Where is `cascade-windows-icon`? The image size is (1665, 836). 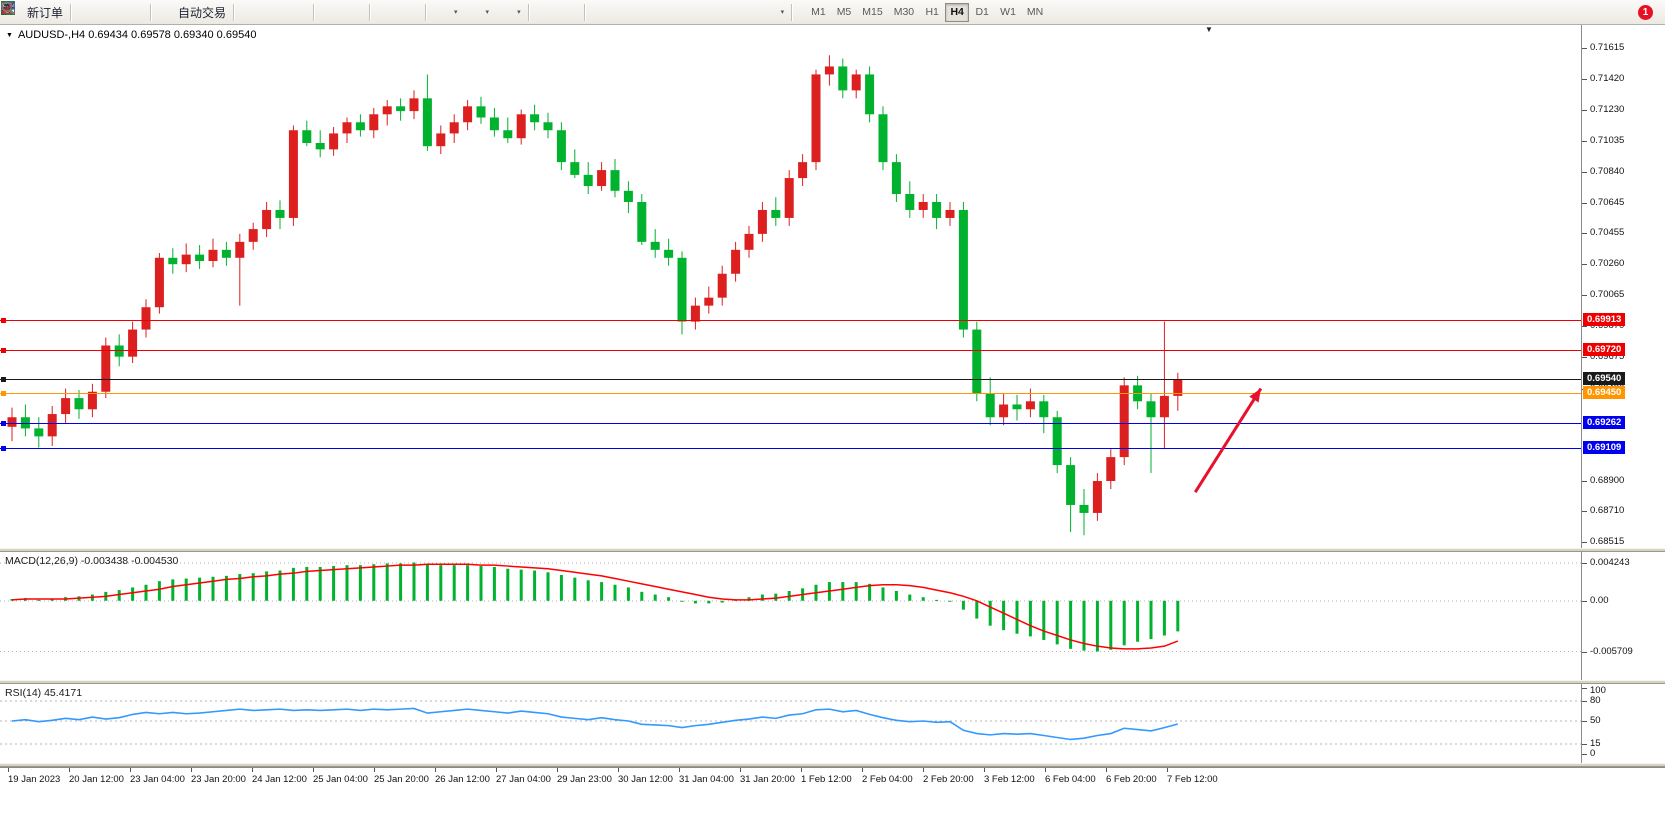
cascade-windows-icon is located at coordinates (209, 10).